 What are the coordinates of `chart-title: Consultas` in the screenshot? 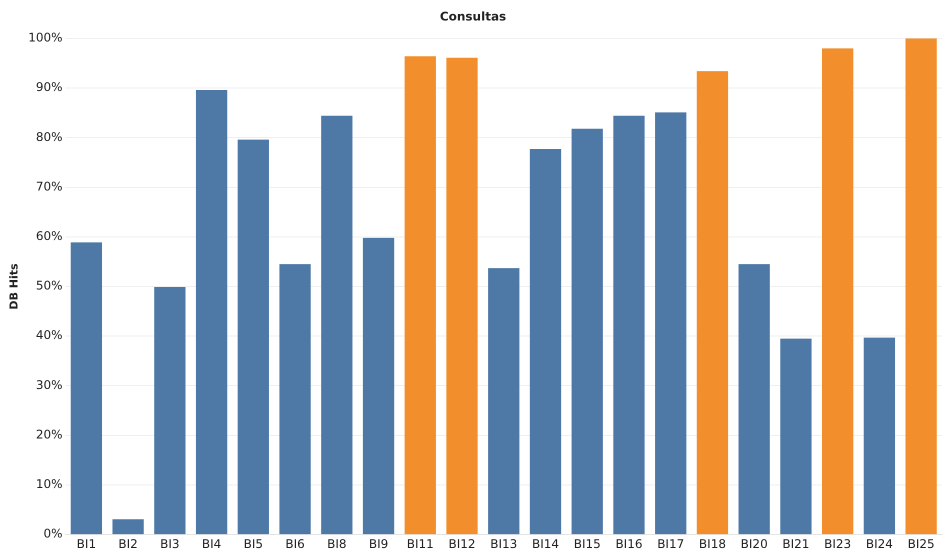 It's located at (473, 16).